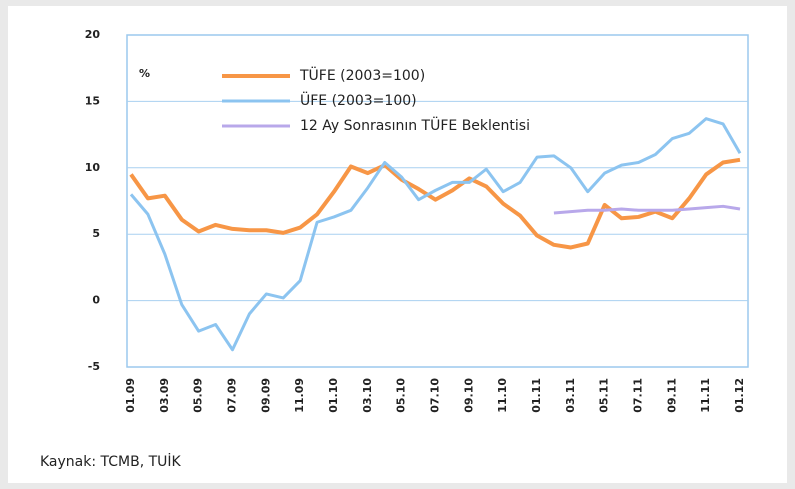  What do you see at coordinates (265, 395) in the screenshot?
I see `x-tick-label: 09.09` at bounding box center [265, 395].